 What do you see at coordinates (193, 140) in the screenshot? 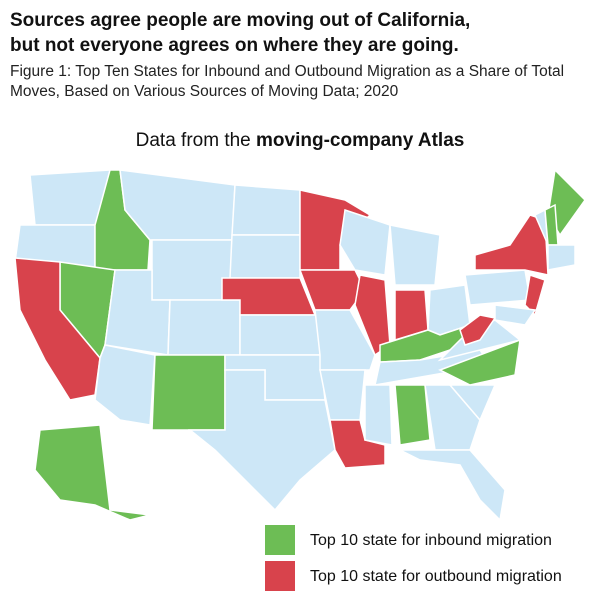
I see `heading-text: Data from the` at bounding box center [193, 140].